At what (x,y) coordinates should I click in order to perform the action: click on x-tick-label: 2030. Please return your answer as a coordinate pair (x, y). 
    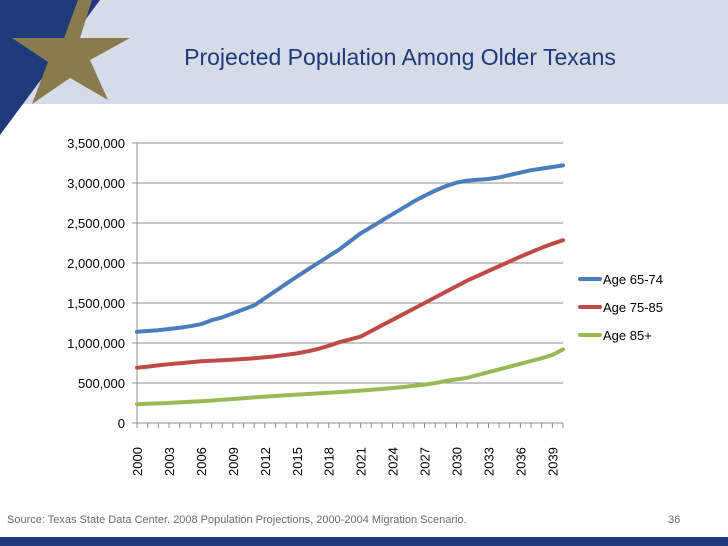
    Looking at the image, I should click on (457, 461).